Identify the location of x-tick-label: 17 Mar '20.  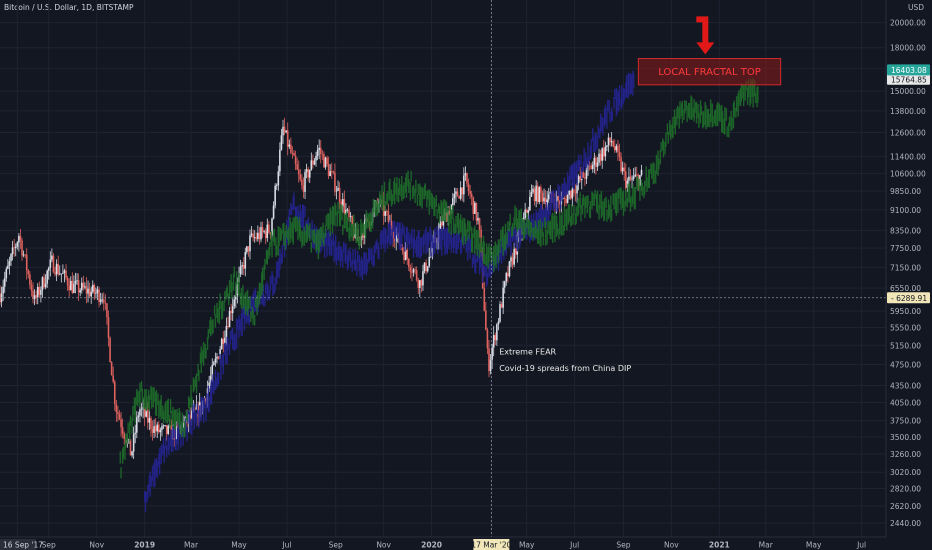
(491, 545).